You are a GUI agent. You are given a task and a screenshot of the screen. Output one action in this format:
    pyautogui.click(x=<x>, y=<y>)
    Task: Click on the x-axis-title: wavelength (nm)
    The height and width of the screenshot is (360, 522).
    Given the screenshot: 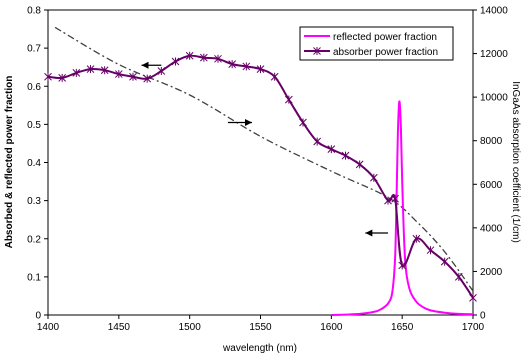 What is the action you would take?
    pyautogui.click(x=259, y=348)
    